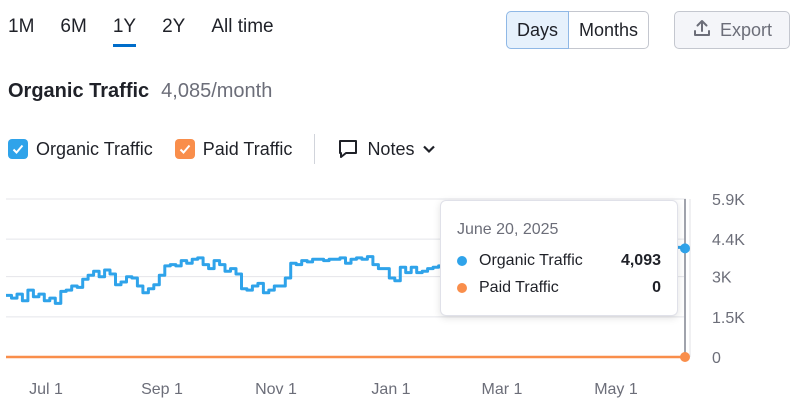 This screenshot has height=408, width=801. I want to click on tab-1m: 1M, so click(21, 26).